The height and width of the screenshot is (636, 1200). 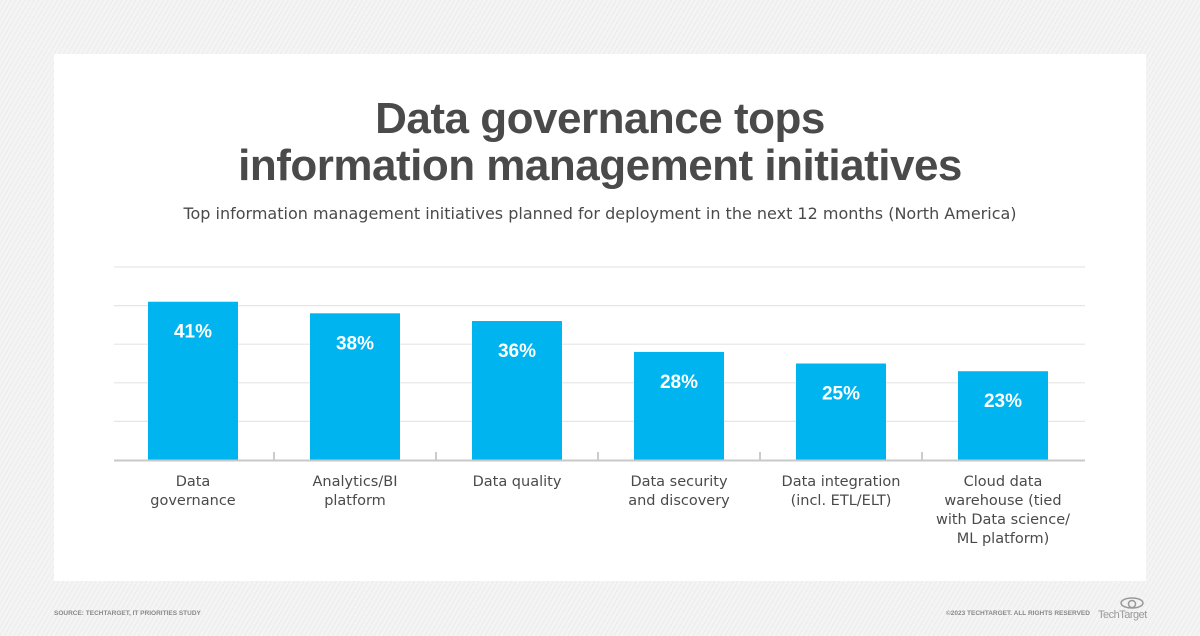 What do you see at coordinates (1018, 613) in the screenshot?
I see `copyright-note: ©2023 TECHTARGET. ALL RIGHTS RESERVED` at bounding box center [1018, 613].